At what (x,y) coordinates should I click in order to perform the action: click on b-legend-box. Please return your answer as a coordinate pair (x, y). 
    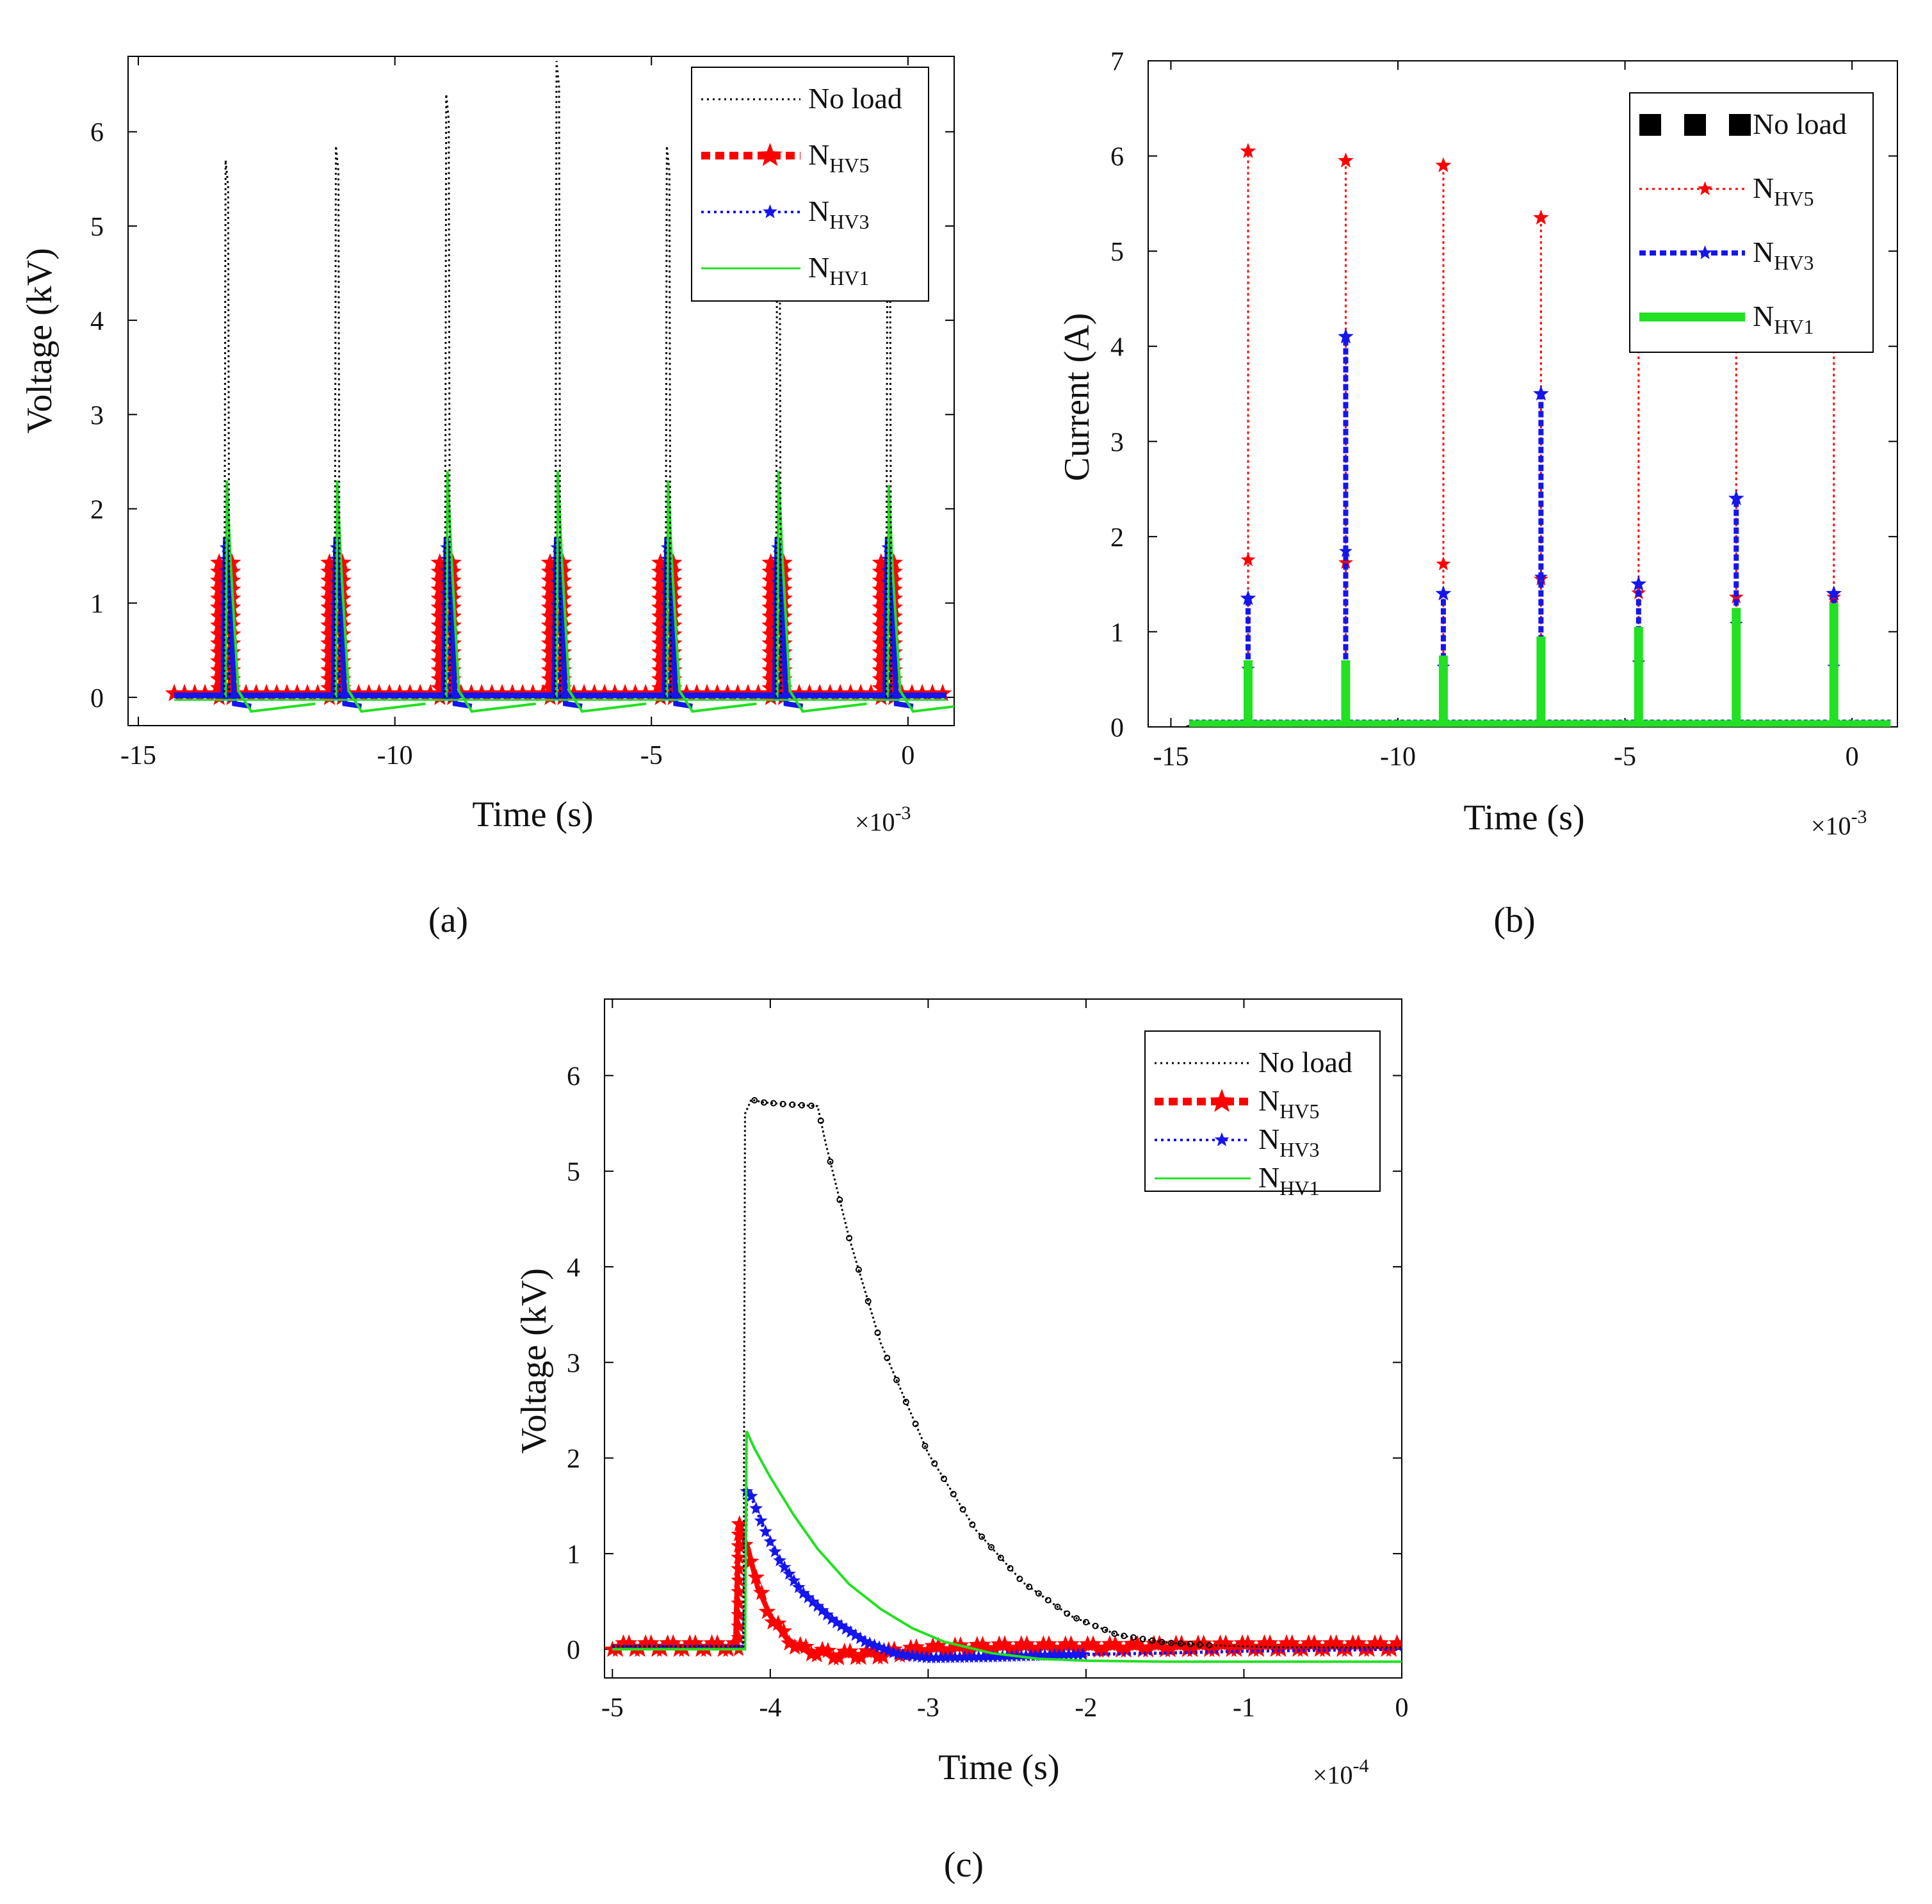
    Looking at the image, I should click on (1751, 222).